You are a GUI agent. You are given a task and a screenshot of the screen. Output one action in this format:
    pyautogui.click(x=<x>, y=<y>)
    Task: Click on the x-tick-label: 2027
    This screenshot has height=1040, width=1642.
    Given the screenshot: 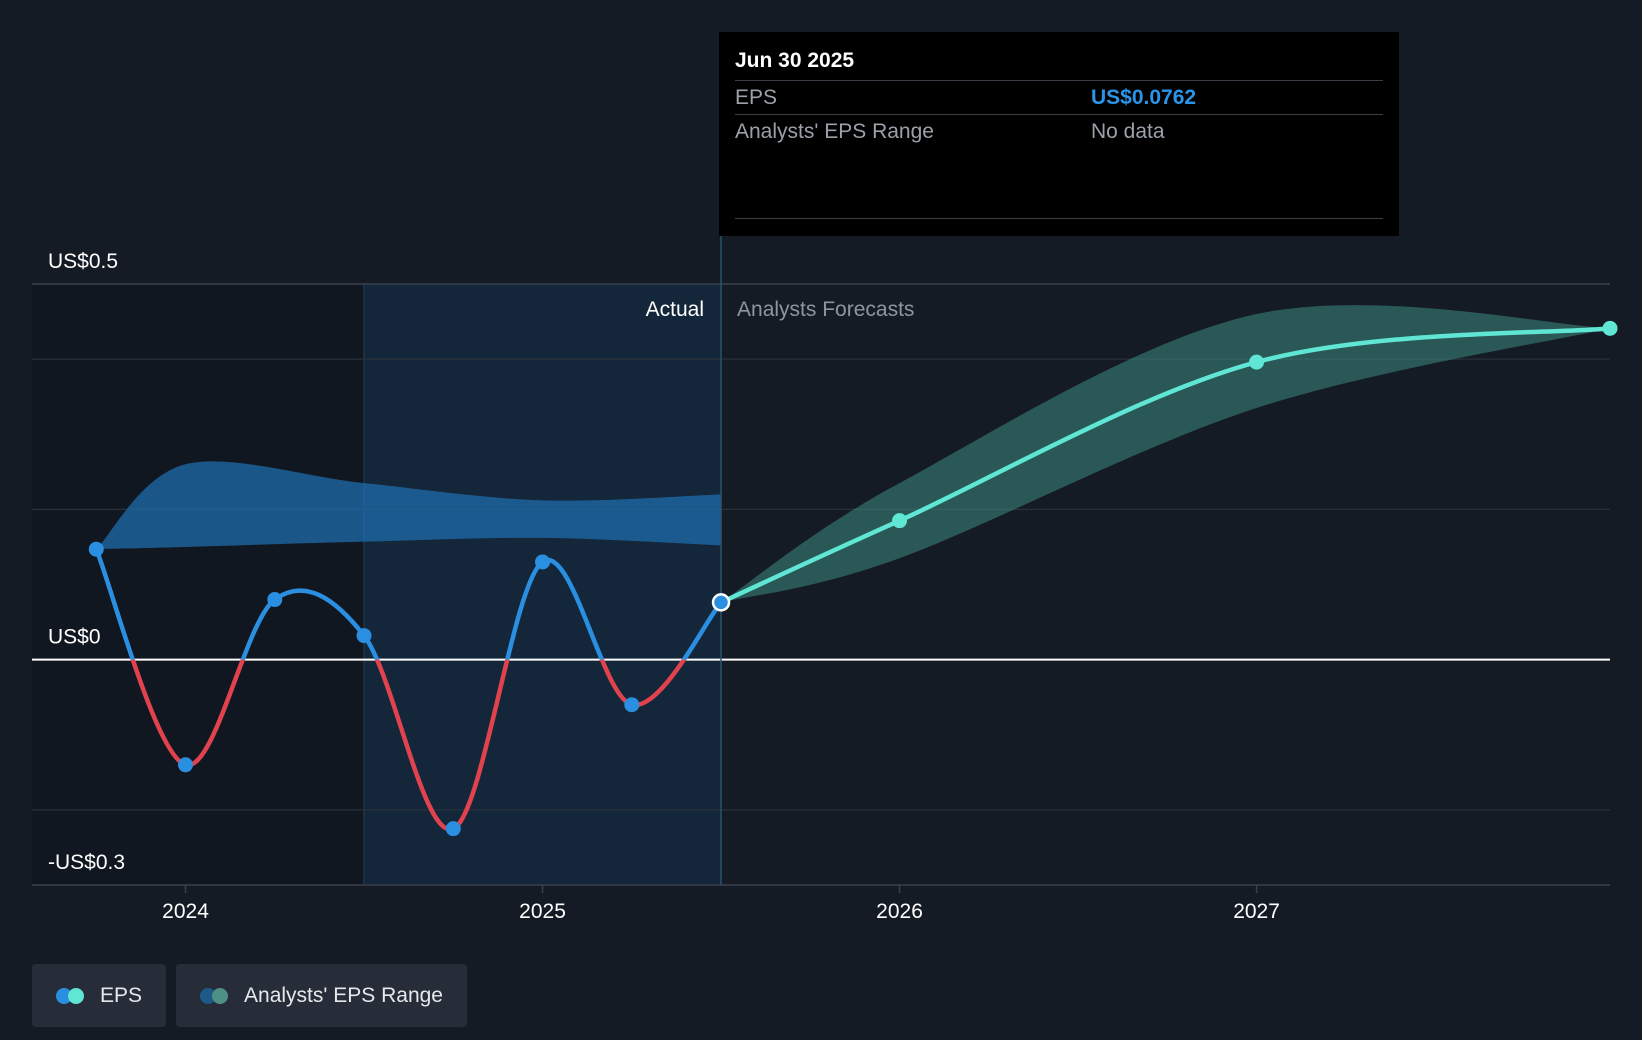 What is the action you would take?
    pyautogui.click(x=1256, y=911)
    